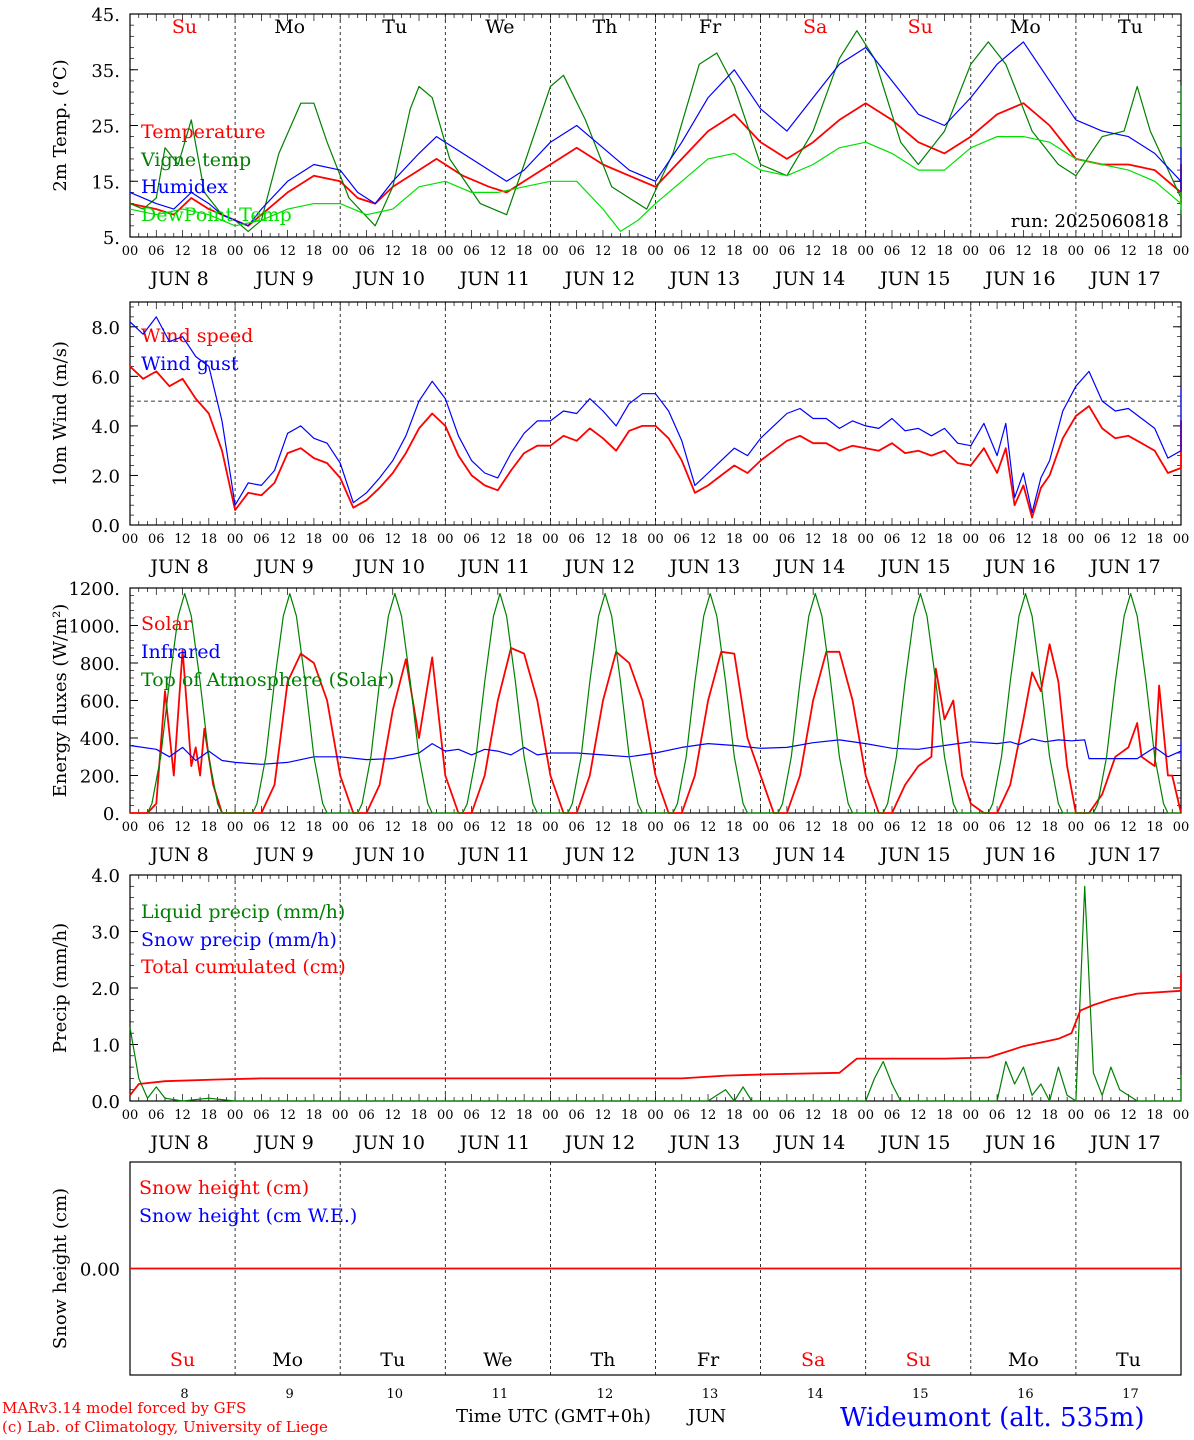 This screenshot has width=1194, height=1440. I want to click on day-number-label: 15, so click(920, 1394).